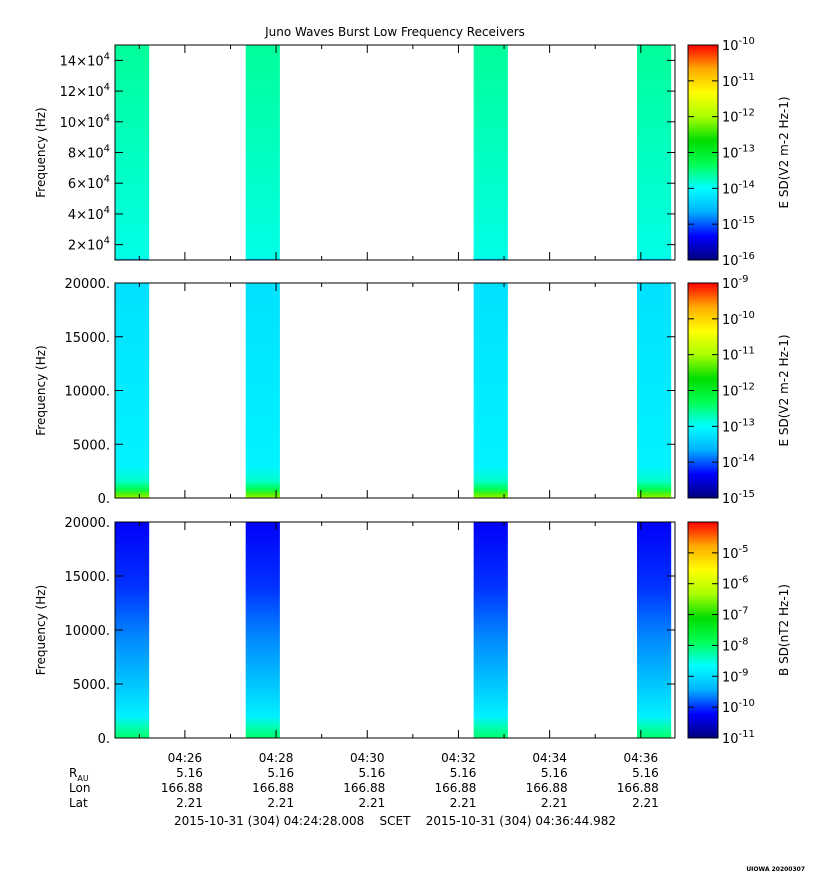 The image size is (815, 880). I want to click on colorbar-tick-label: 10⁻⁸, so click(735, 645).